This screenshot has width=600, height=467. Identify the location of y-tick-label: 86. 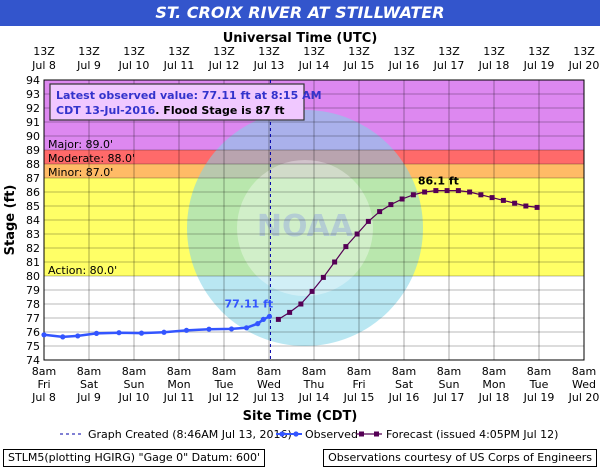
(33, 192).